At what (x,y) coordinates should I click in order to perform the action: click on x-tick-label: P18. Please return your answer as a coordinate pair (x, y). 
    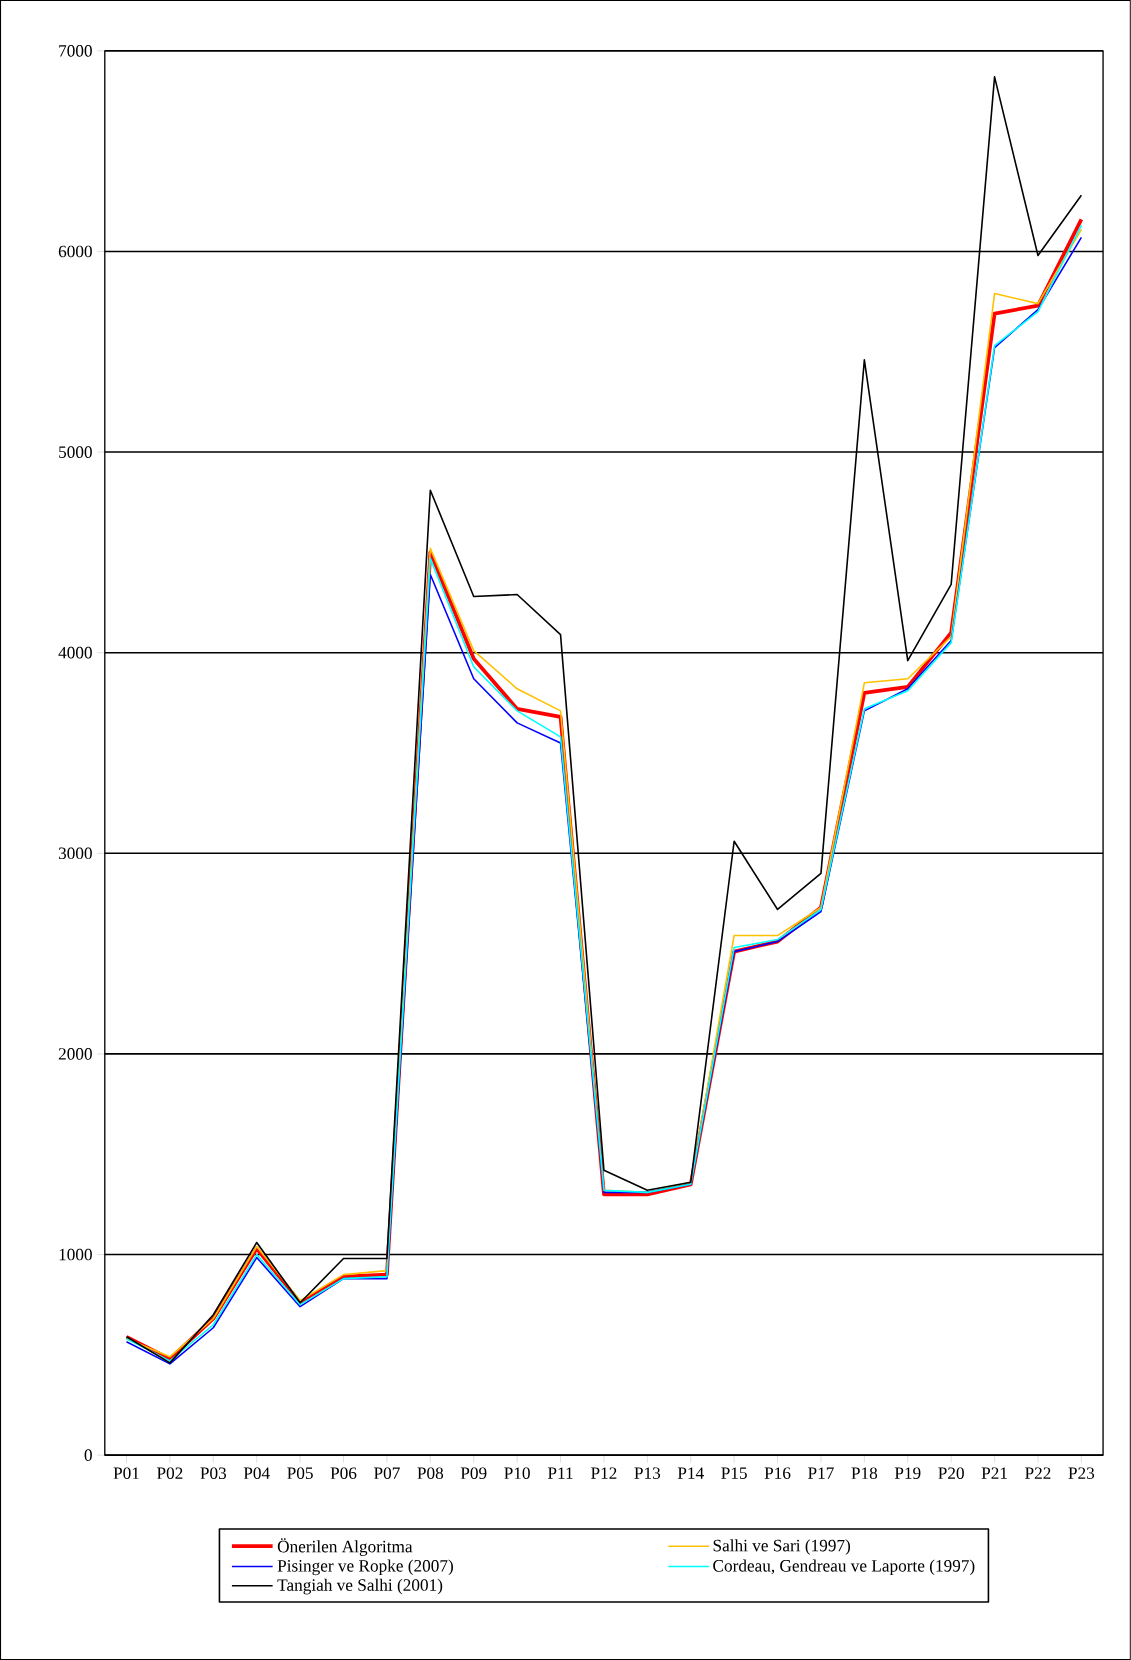
    Looking at the image, I should click on (864, 1473).